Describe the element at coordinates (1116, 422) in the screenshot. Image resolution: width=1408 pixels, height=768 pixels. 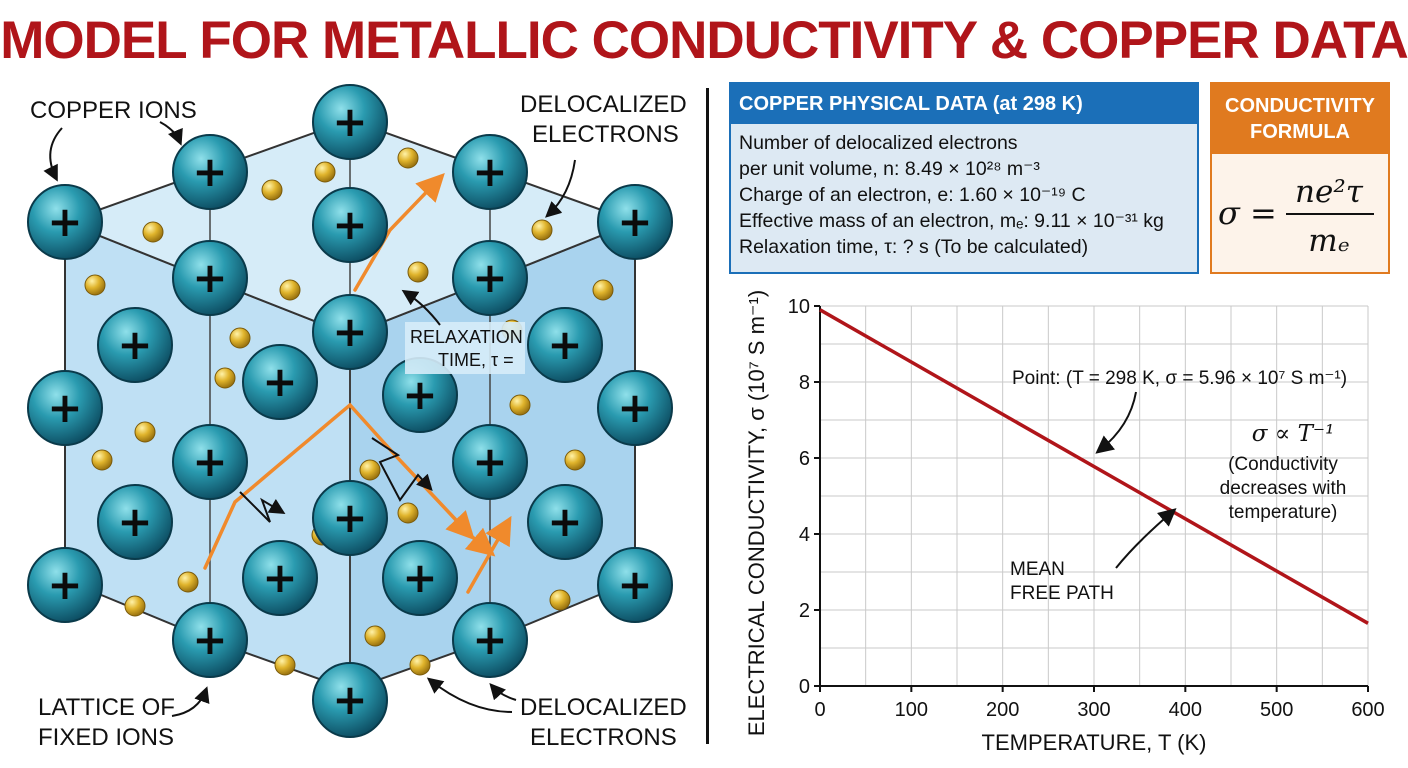
I see `annotation-point-arrow` at that location.